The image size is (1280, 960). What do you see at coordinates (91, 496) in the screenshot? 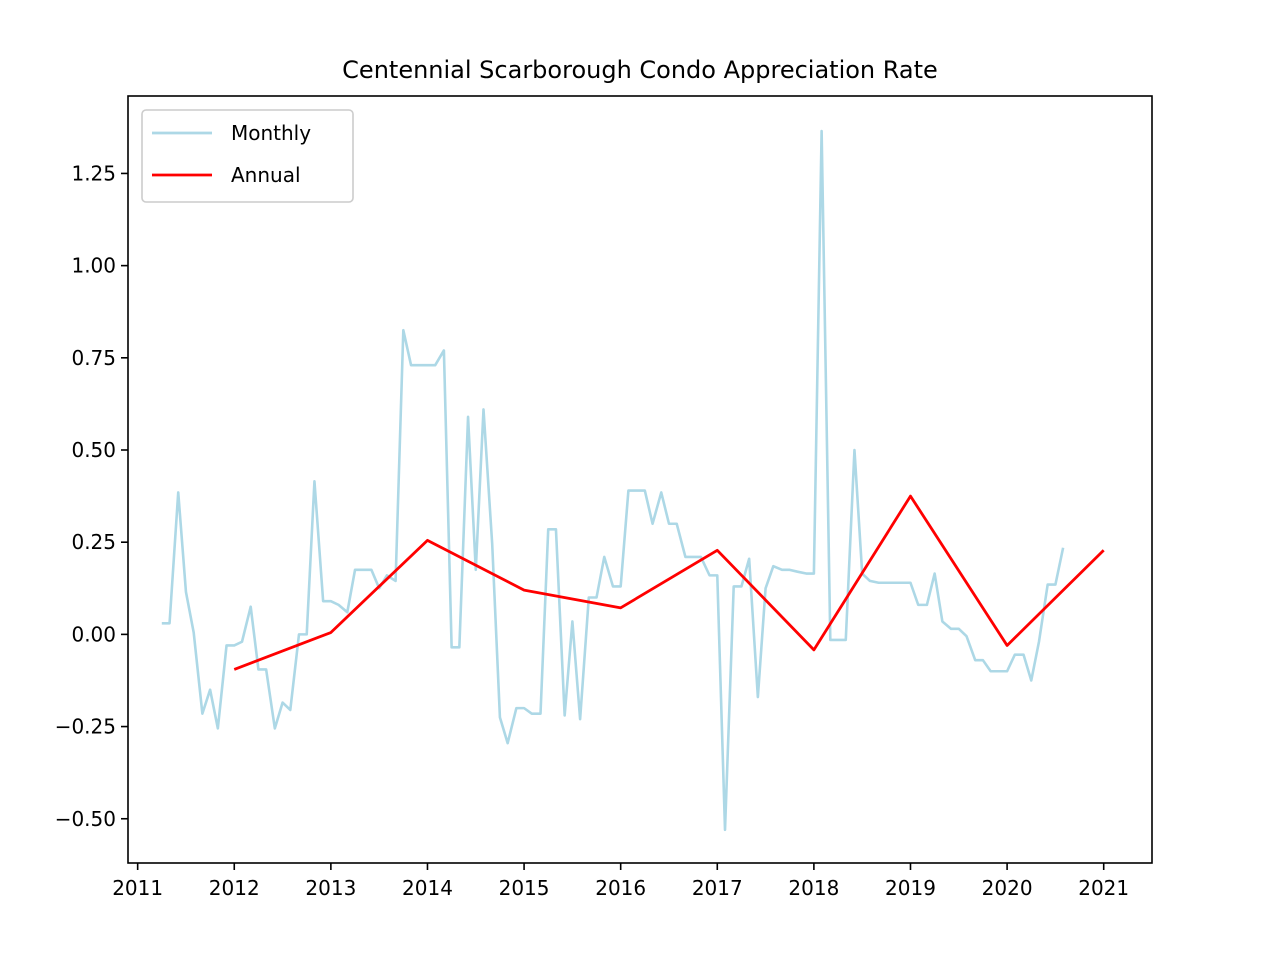
I see `y-axis: −0.50 −0.25 0.00 0.25 0.50 0.75 1.00 1.25` at bounding box center [91, 496].